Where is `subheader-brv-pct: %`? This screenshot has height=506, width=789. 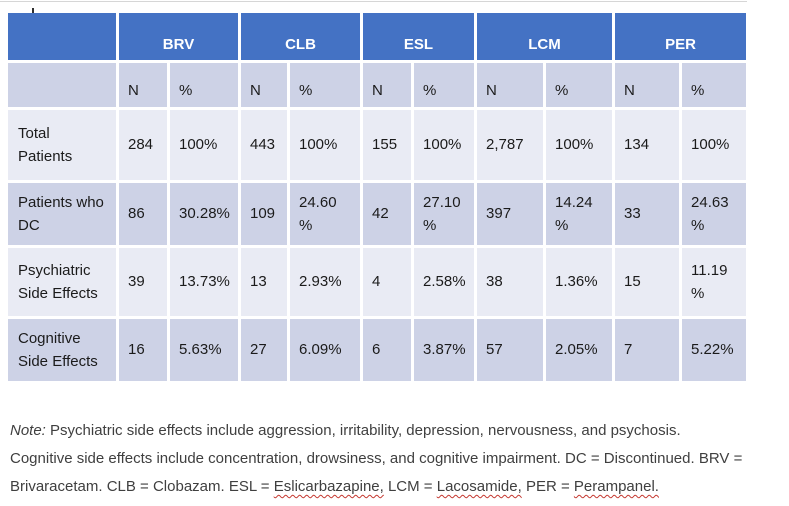
subheader-brv-pct: % is located at coordinates (204, 85).